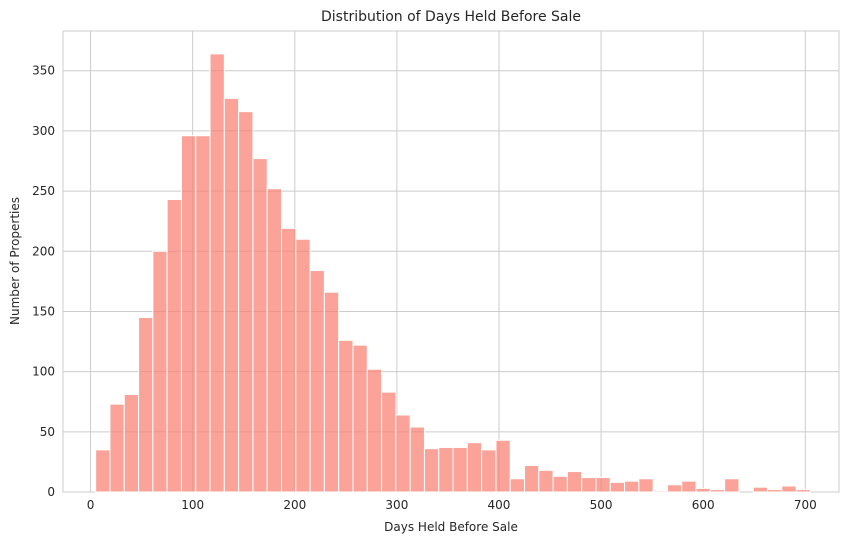 The width and height of the screenshot is (847, 549). Describe the element at coordinates (43, 372) in the screenshot. I see `y-tick-label: 100` at that location.